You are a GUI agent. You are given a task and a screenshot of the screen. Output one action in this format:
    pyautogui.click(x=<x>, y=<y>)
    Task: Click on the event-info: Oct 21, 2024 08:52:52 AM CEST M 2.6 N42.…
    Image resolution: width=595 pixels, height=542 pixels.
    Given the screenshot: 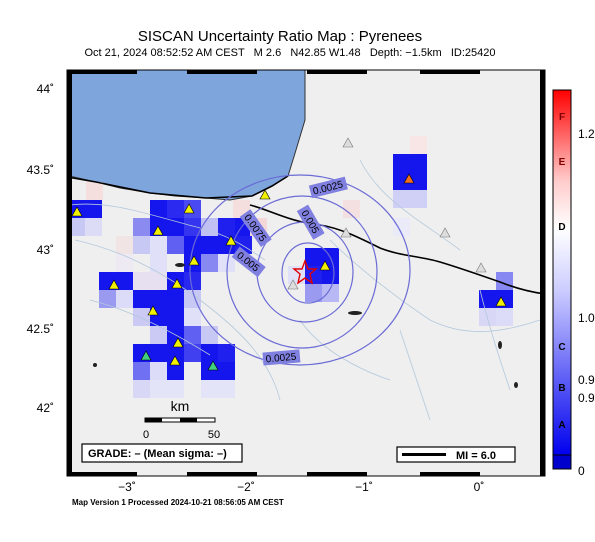 What is the action you would take?
    pyautogui.click(x=290, y=53)
    